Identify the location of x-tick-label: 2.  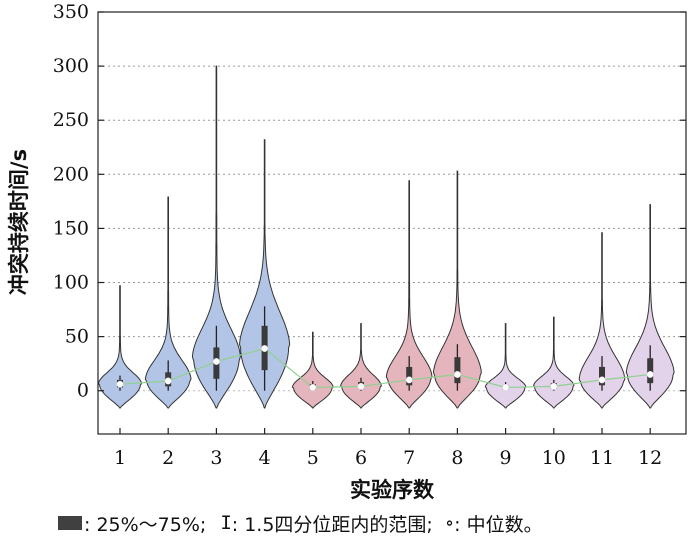
(168, 458).